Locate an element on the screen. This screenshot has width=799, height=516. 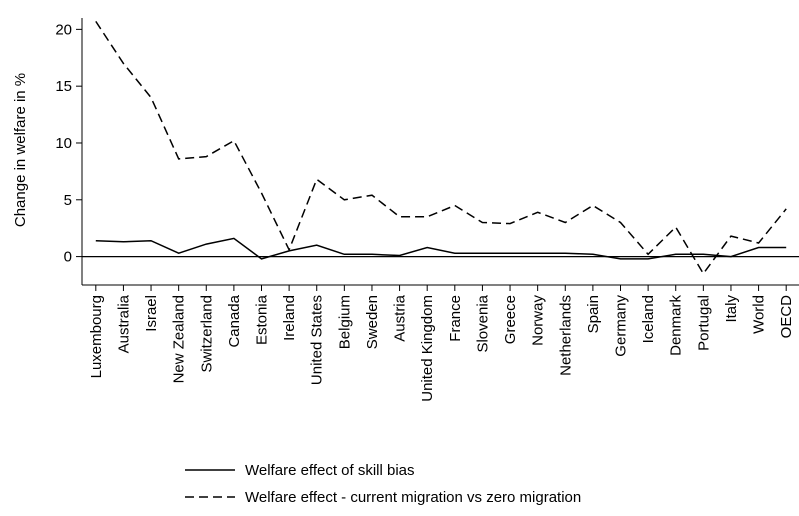
legend-label: Welfare effect of skill bias is located at coordinates (330, 470).